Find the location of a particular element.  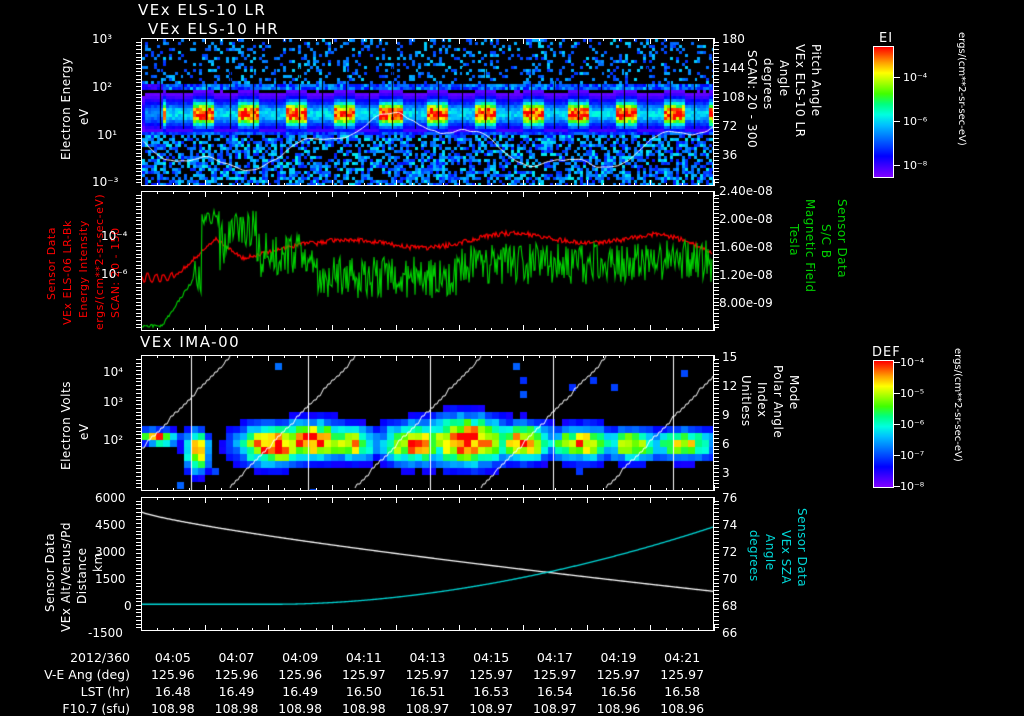

table-cell: 16.49 is located at coordinates (236, 691).